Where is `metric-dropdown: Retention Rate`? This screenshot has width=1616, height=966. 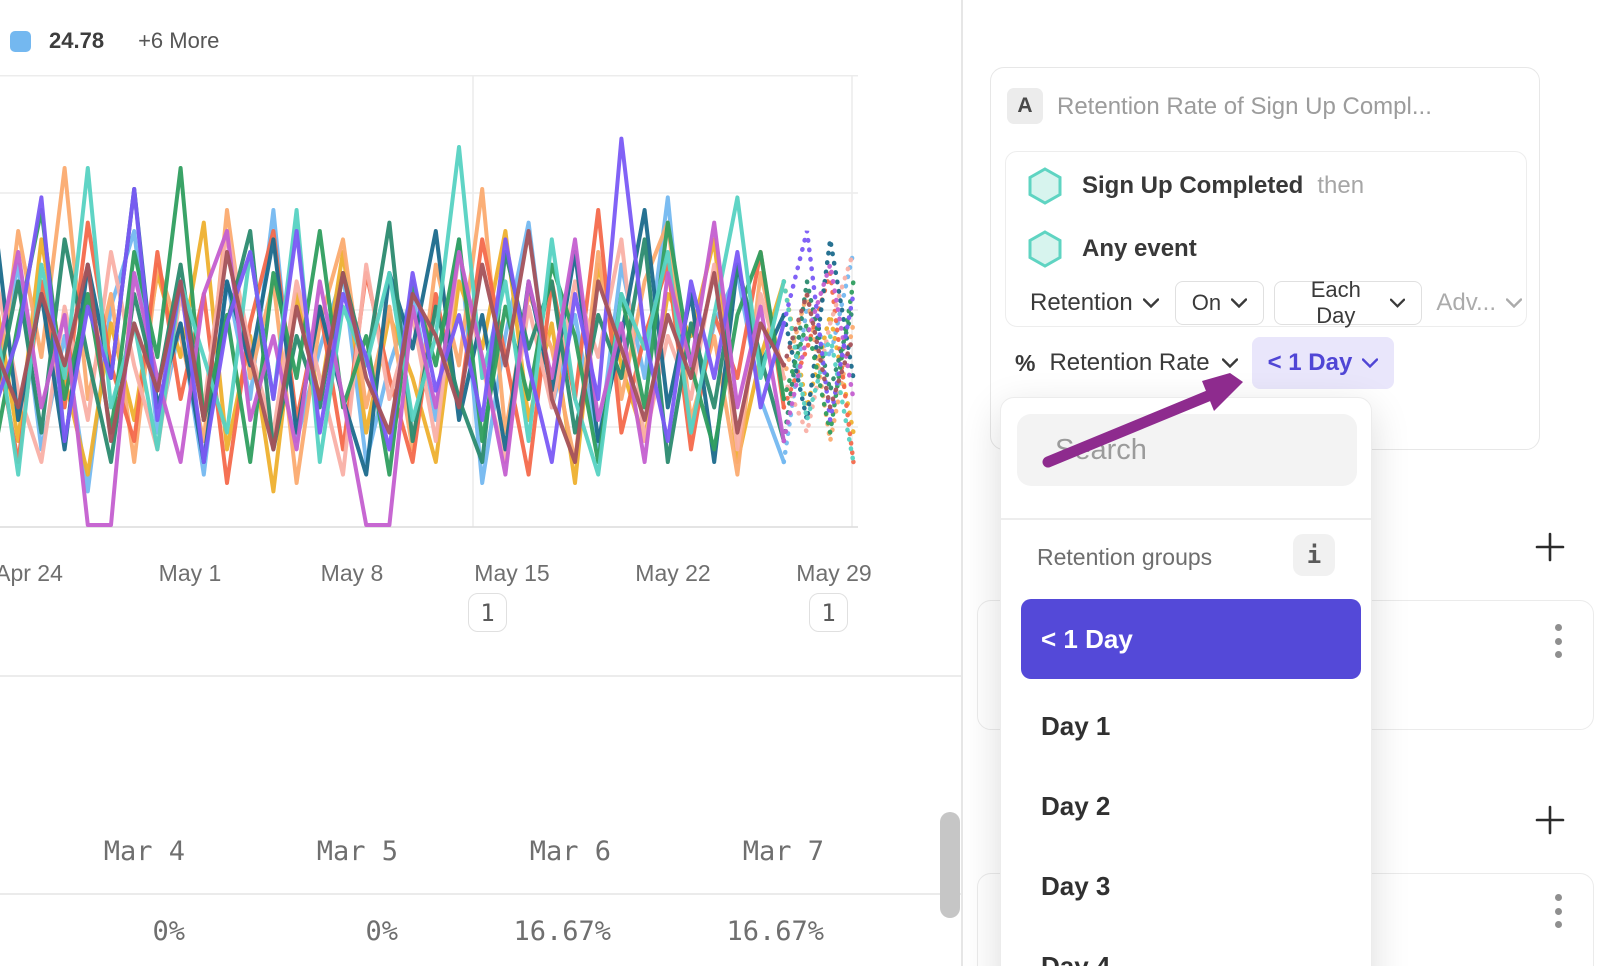
metric-dropdown: Retention Rate is located at coordinates (1143, 363).